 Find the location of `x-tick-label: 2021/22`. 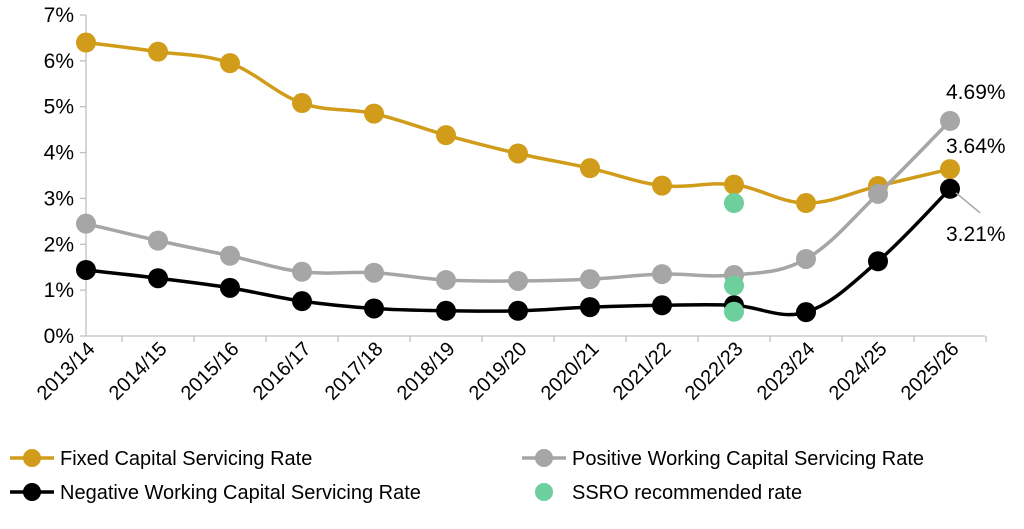

x-tick-label: 2021/22 is located at coordinates (642, 371).